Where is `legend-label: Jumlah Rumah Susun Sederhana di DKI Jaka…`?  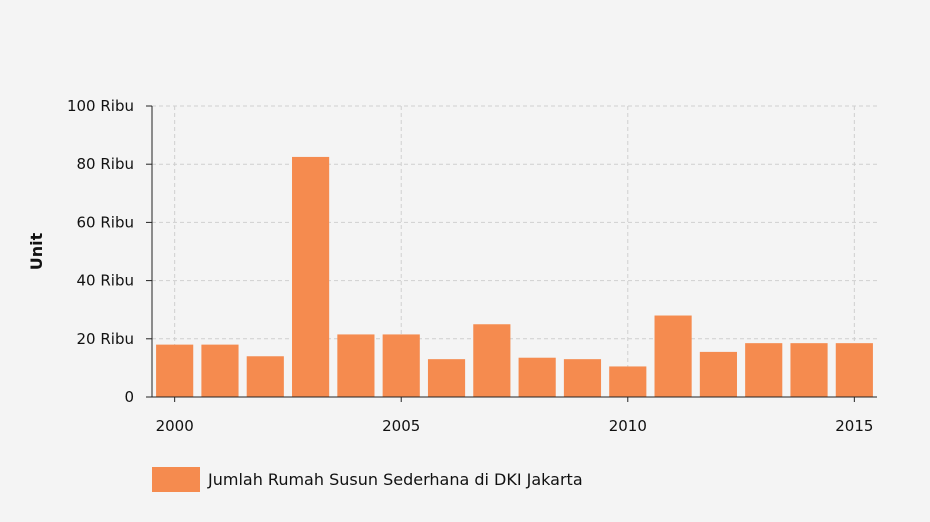 legend-label: Jumlah Rumah Susun Sederhana di DKI Jaka… is located at coordinates (395, 479).